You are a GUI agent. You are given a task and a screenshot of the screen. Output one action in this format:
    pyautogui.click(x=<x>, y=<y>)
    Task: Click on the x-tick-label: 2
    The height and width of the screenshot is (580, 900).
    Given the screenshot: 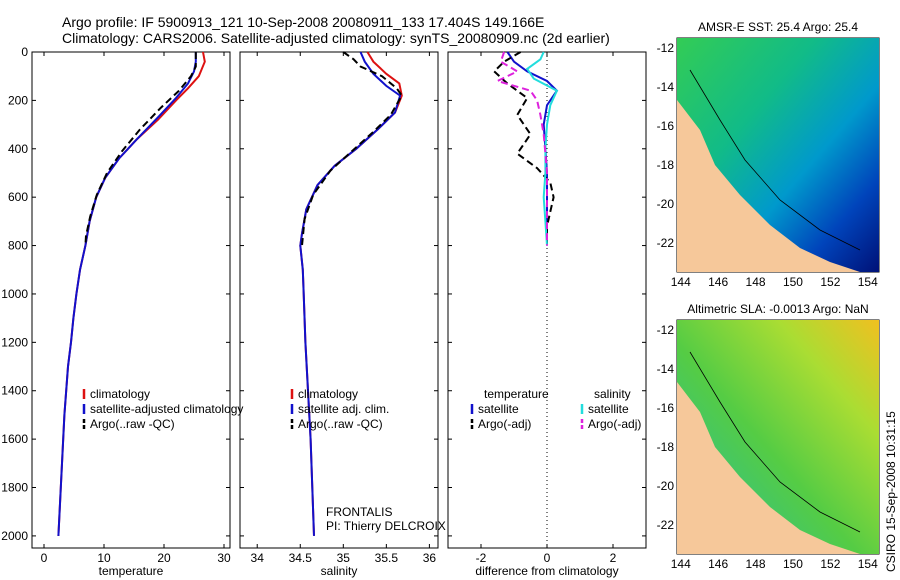 What is the action you would take?
    pyautogui.click(x=613, y=558)
    